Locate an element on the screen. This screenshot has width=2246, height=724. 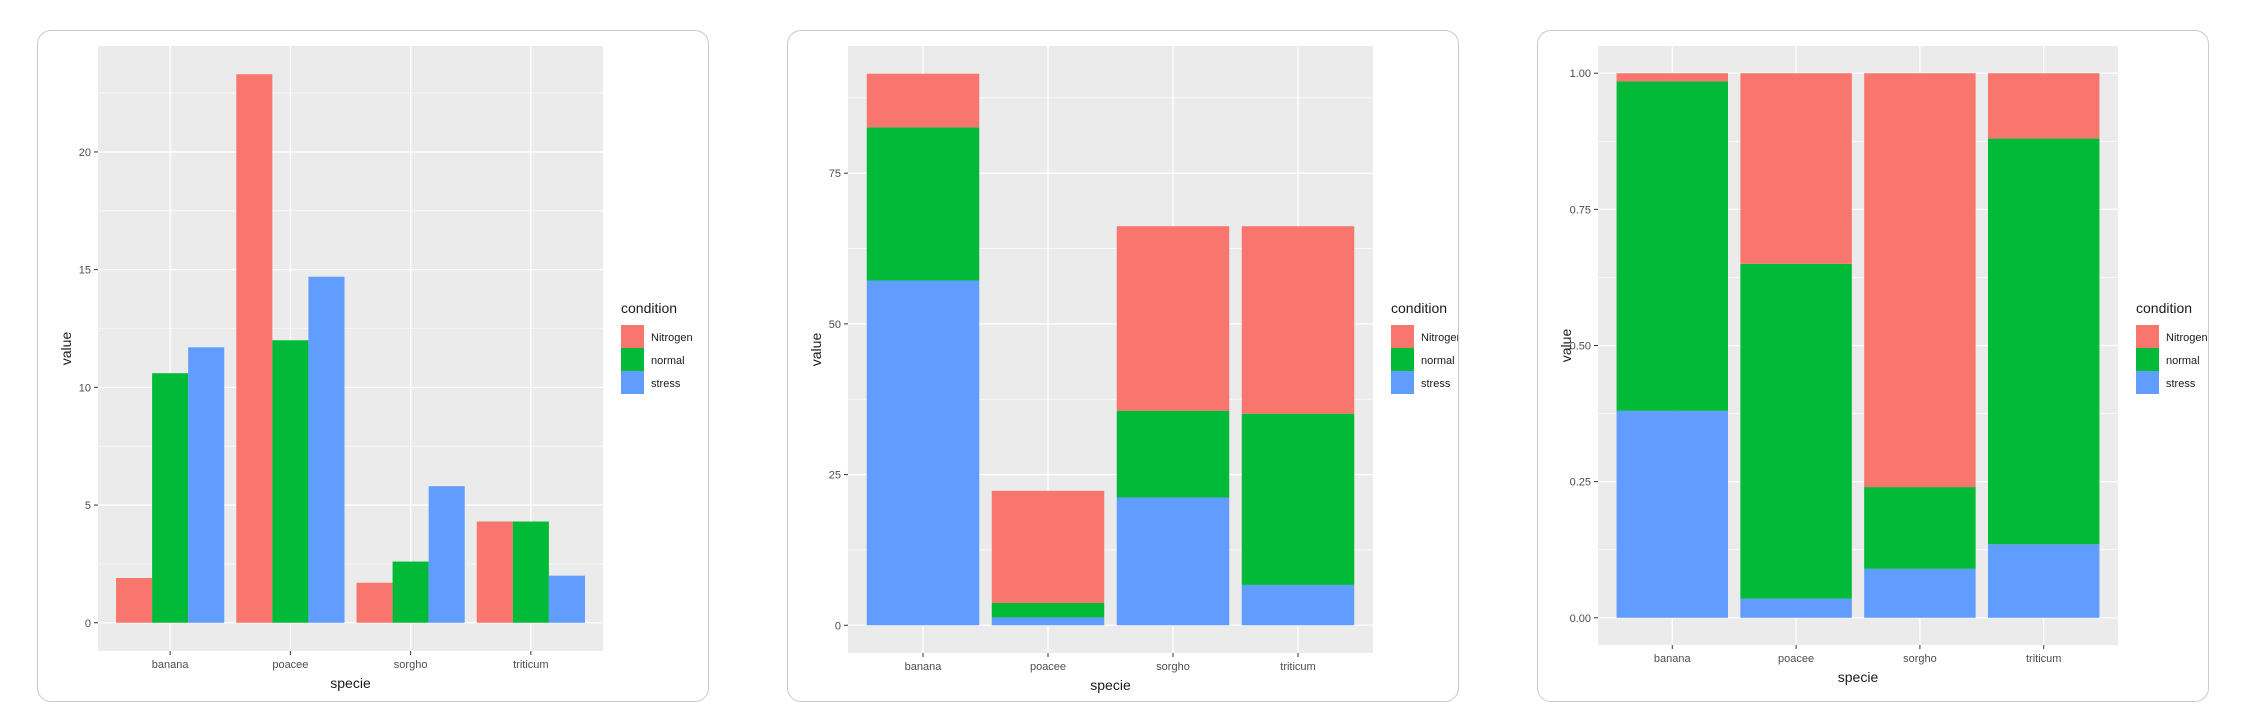
bar-normal-sorgho is located at coordinates (410, 592).